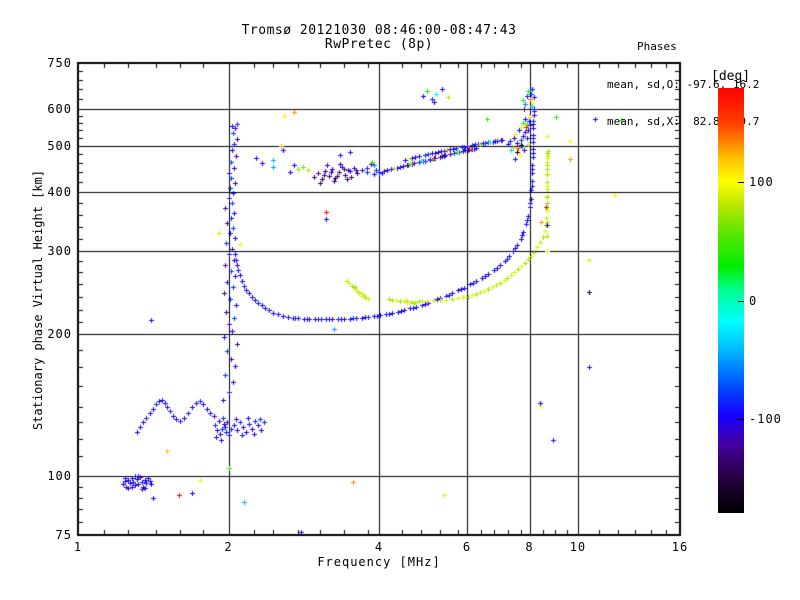 Image resolution: width=800 pixels, height=600 pixels. What do you see at coordinates (379, 30) in the screenshot?
I see `plot-title: Tromsø 20121030 08:46:00-08:47:43` at bounding box center [379, 30].